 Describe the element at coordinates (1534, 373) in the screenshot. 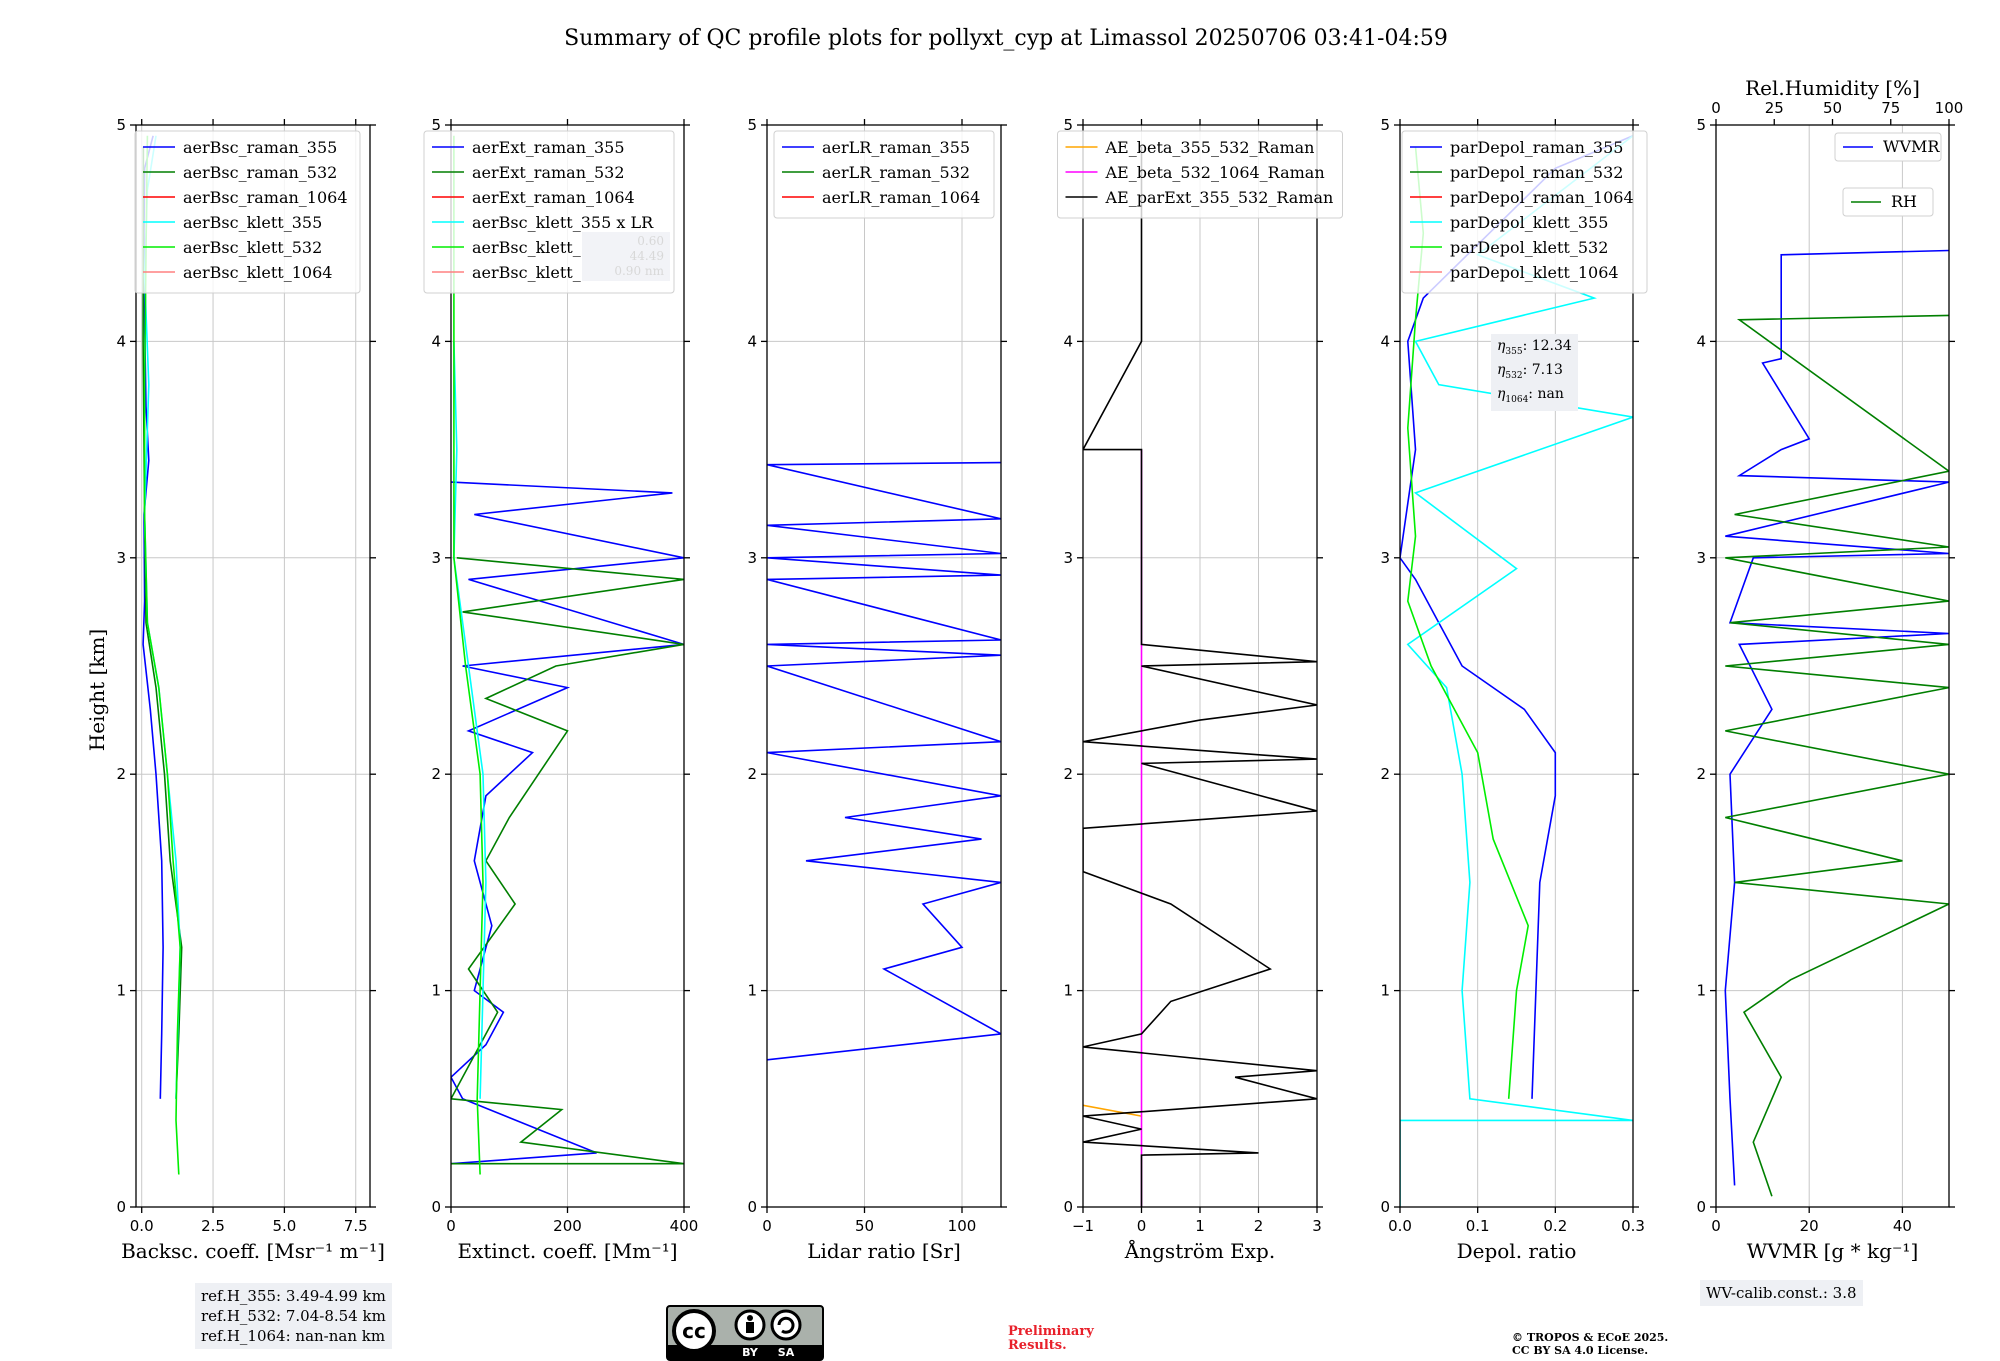

I see `depol-eta-box: η355: 12.34 η532: 7.13 η1064: nan` at that location.